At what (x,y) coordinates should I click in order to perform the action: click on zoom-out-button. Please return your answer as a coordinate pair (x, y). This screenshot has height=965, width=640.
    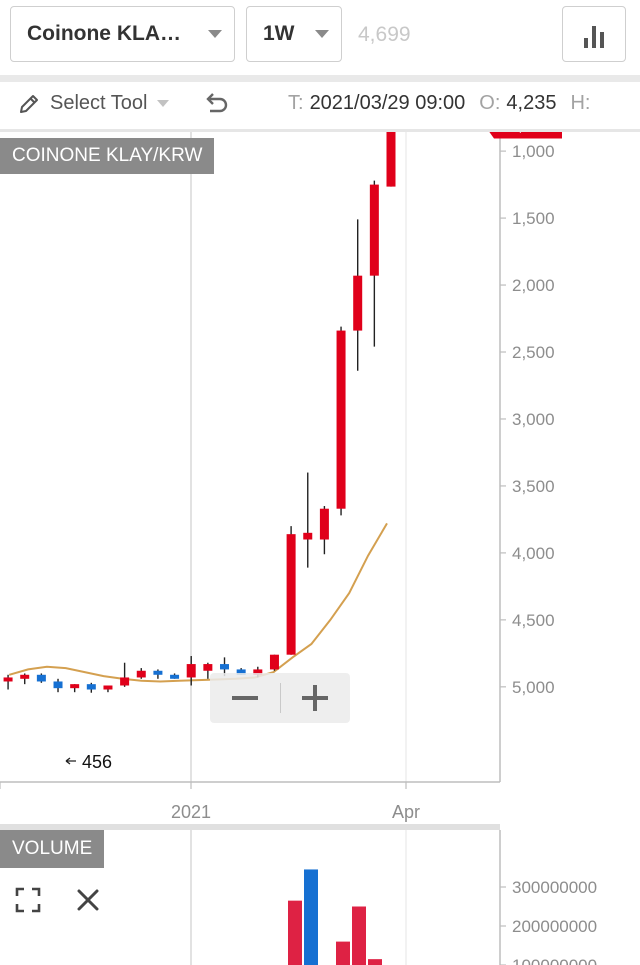
    Looking at the image, I should click on (245, 698).